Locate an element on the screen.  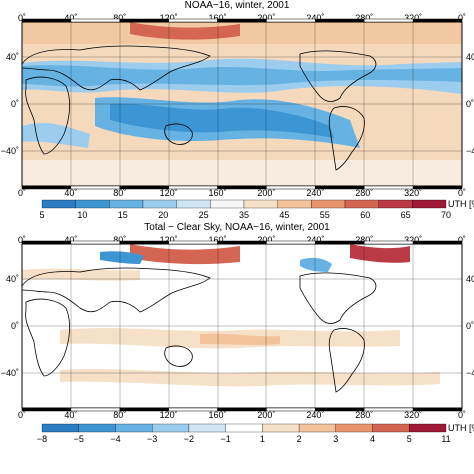
colorbar-tick-label: 1 is located at coordinates (262, 439).